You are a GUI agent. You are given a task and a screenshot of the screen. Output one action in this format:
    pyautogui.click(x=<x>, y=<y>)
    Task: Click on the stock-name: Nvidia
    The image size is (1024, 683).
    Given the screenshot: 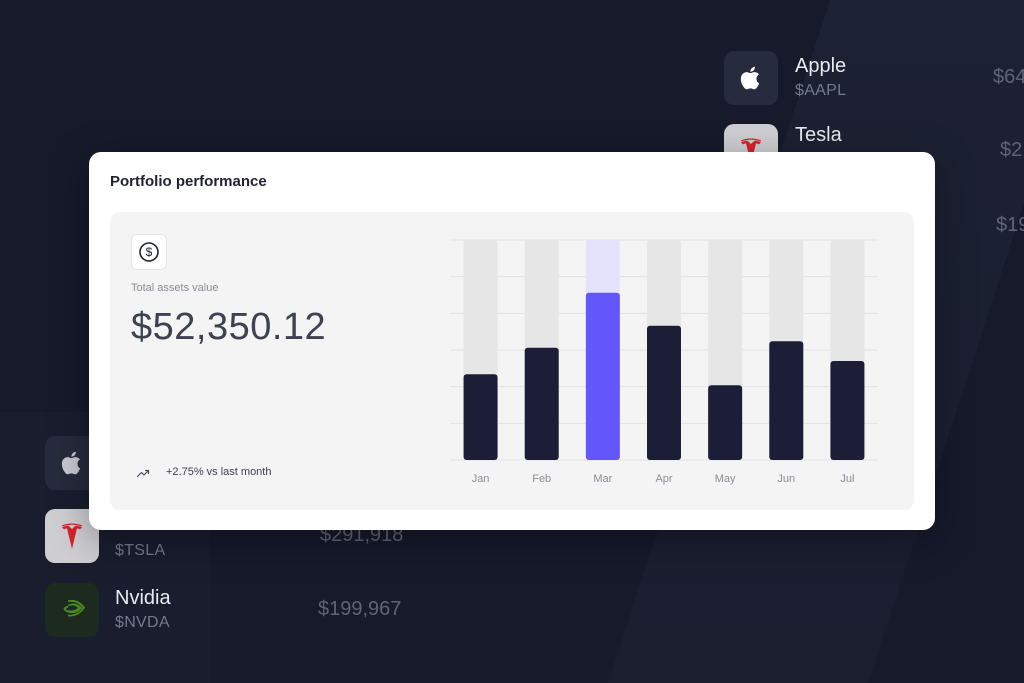 What is the action you would take?
    pyautogui.click(x=143, y=598)
    